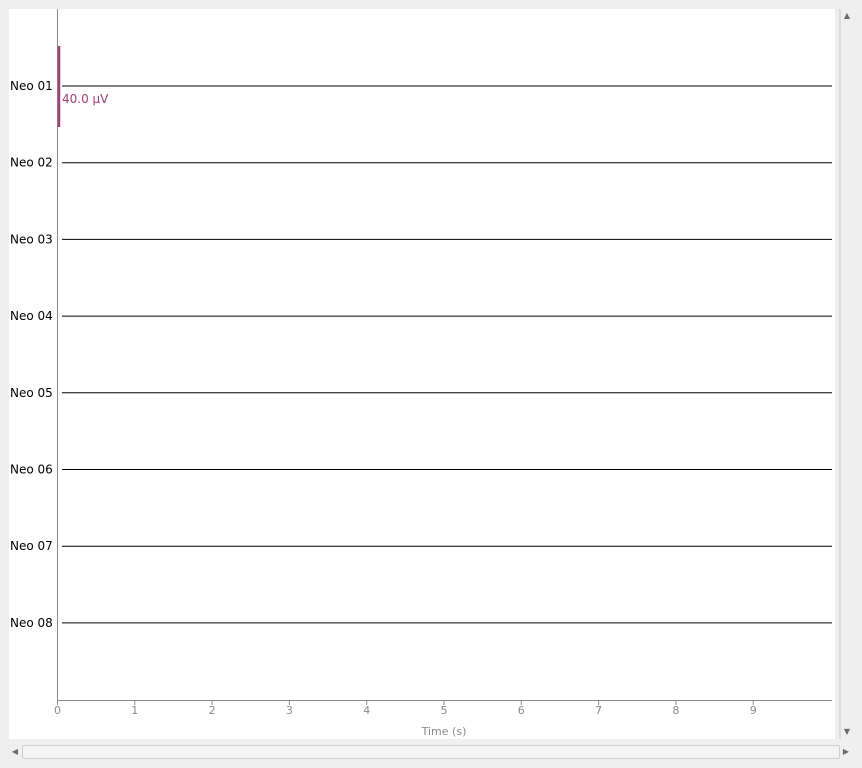 Image resolution: width=862 pixels, height=768 pixels. Describe the element at coordinates (847, 15) in the screenshot. I see `scroll-up-icon: ▲` at that location.